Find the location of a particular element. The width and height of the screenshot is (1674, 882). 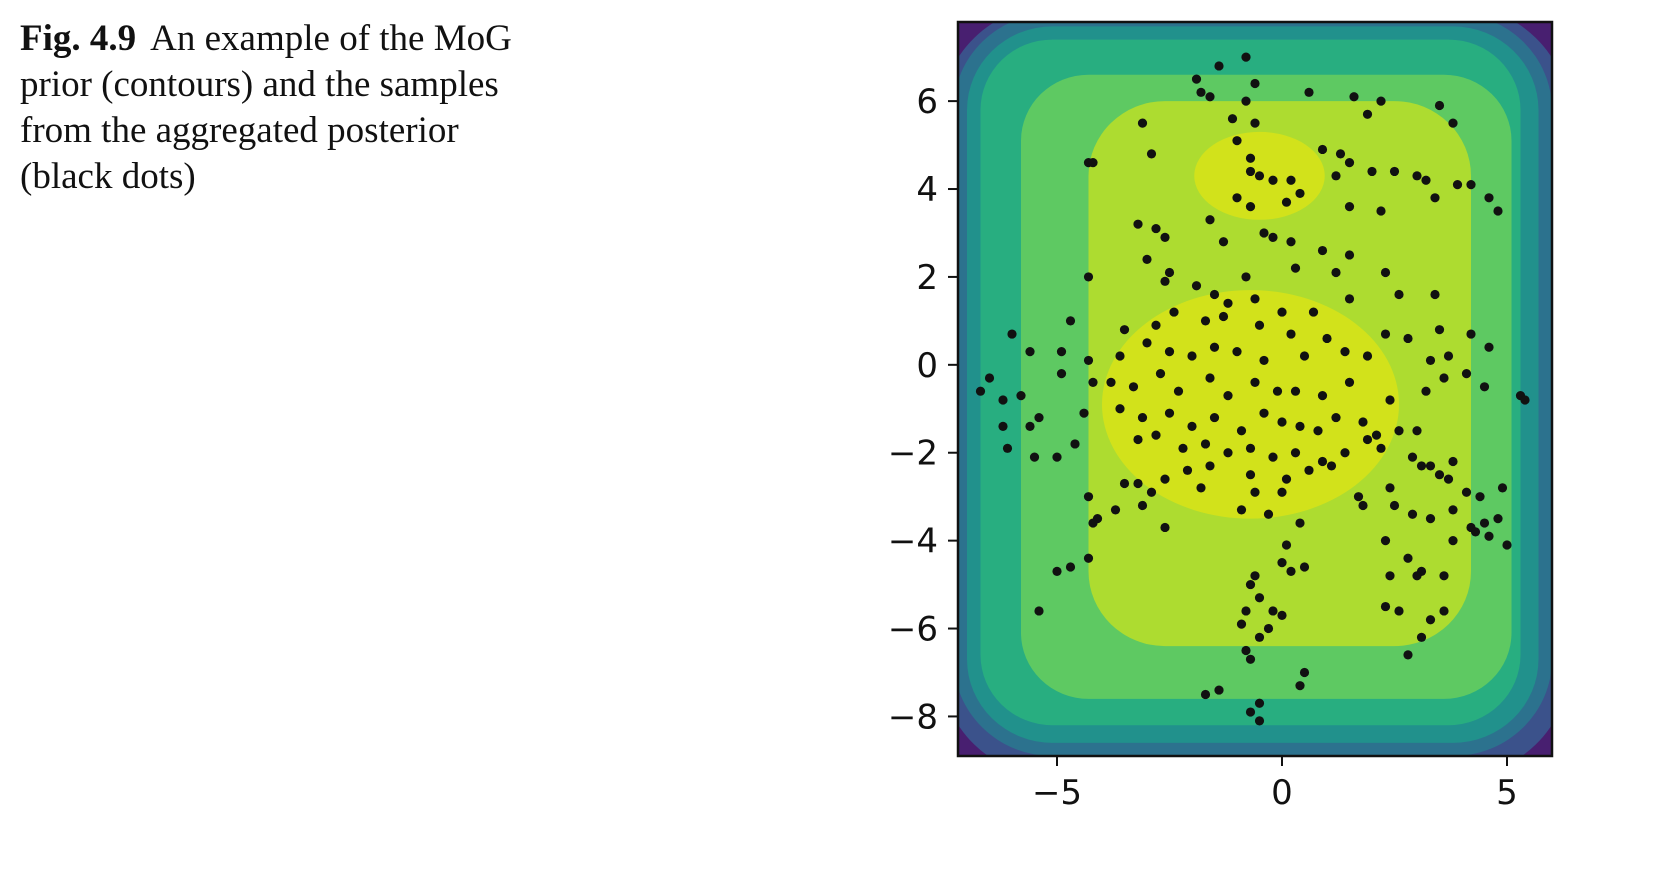

y-tick-label: −8 is located at coordinates (913, 717).